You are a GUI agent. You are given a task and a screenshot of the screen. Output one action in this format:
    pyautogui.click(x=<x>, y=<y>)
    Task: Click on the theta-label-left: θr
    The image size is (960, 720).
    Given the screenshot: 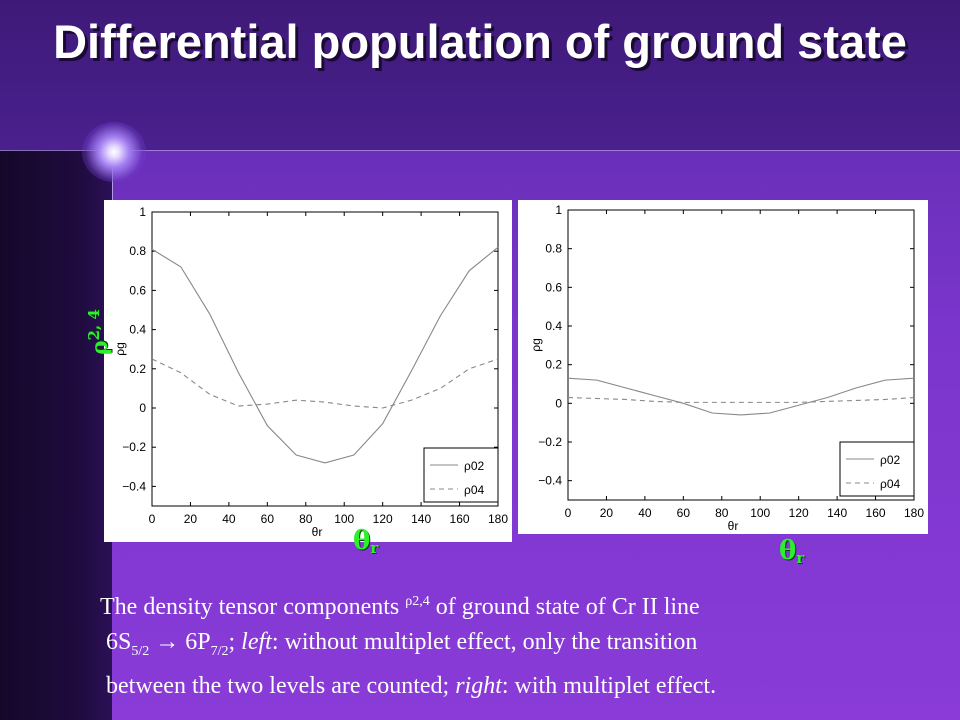 What is the action you would take?
    pyautogui.click(x=365, y=541)
    